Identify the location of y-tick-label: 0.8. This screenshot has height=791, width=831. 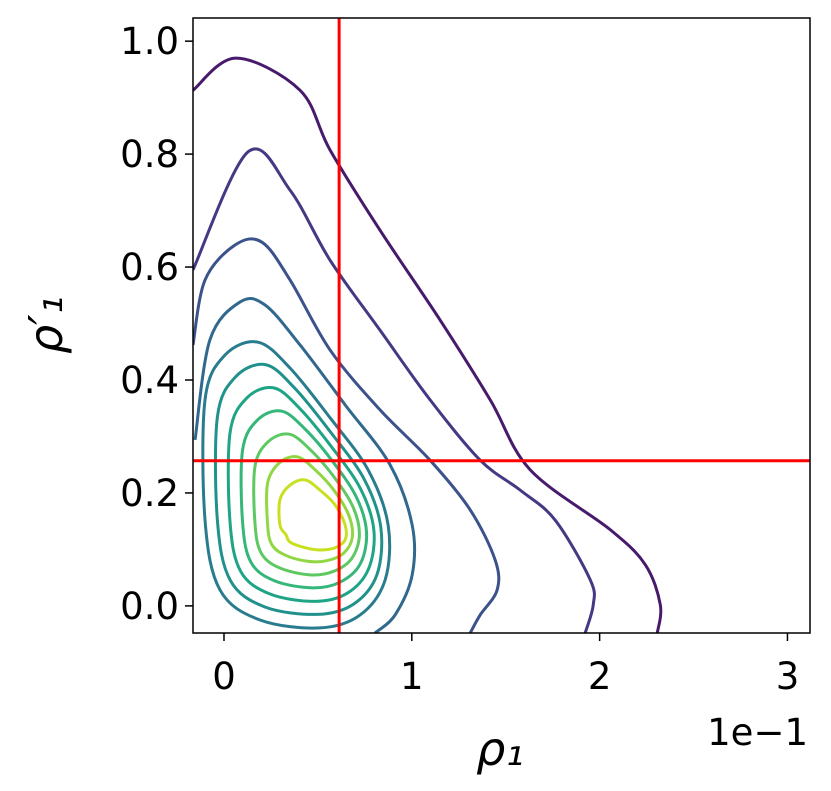
(149, 154).